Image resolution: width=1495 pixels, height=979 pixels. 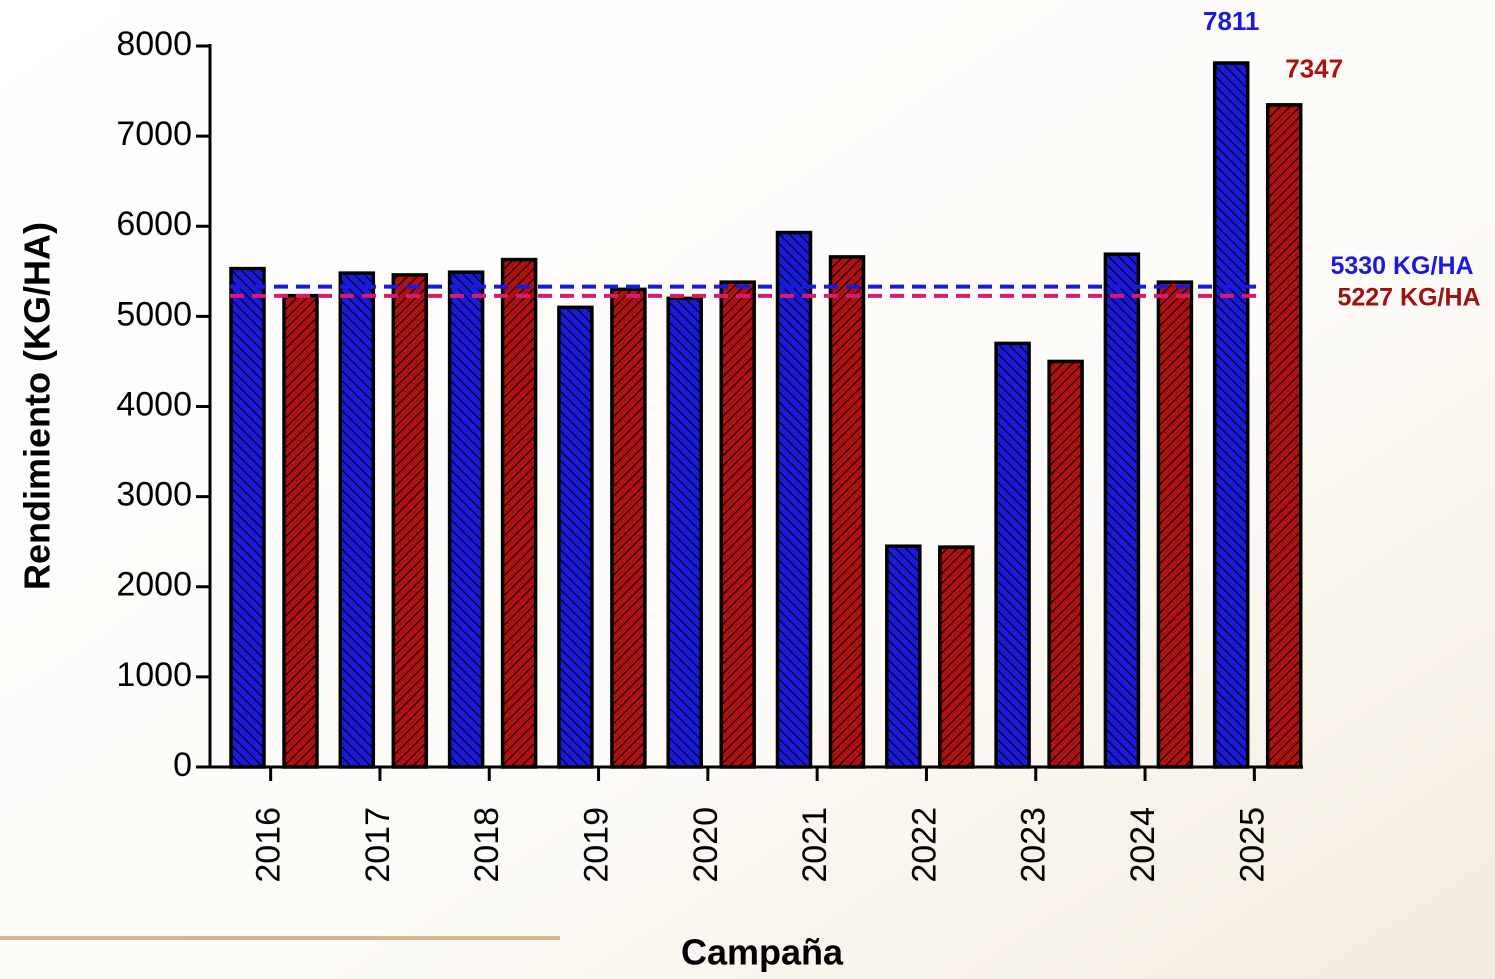 I want to click on y-tick-label: 8000, so click(x=154, y=44).